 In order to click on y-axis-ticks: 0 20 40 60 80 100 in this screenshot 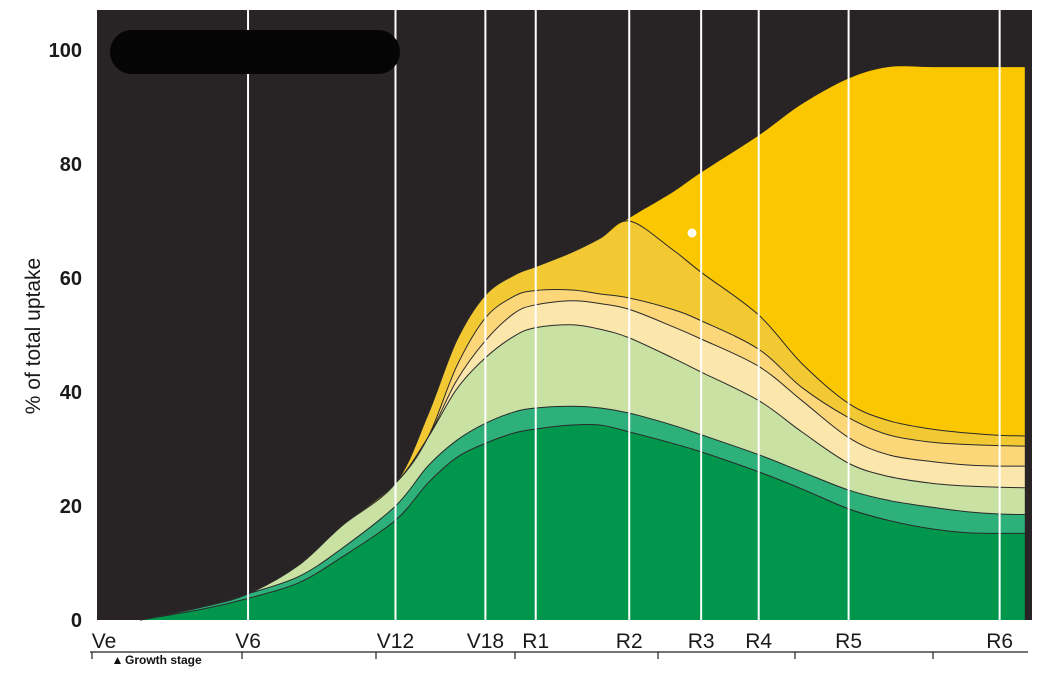, I will do `click(65, 336)`.